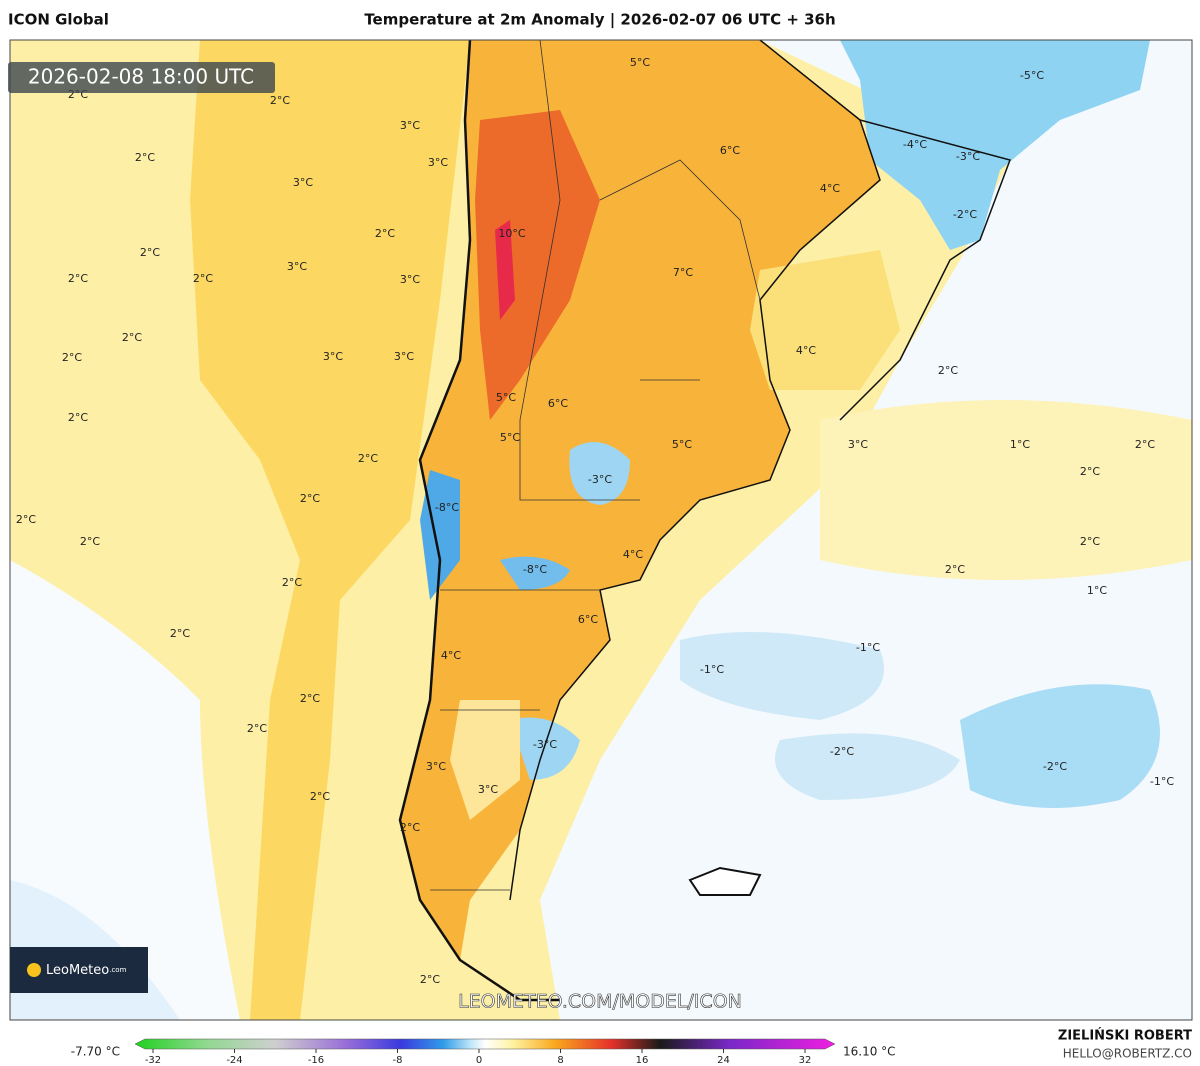  I want to click on contour-label: 7°C, so click(683, 272).